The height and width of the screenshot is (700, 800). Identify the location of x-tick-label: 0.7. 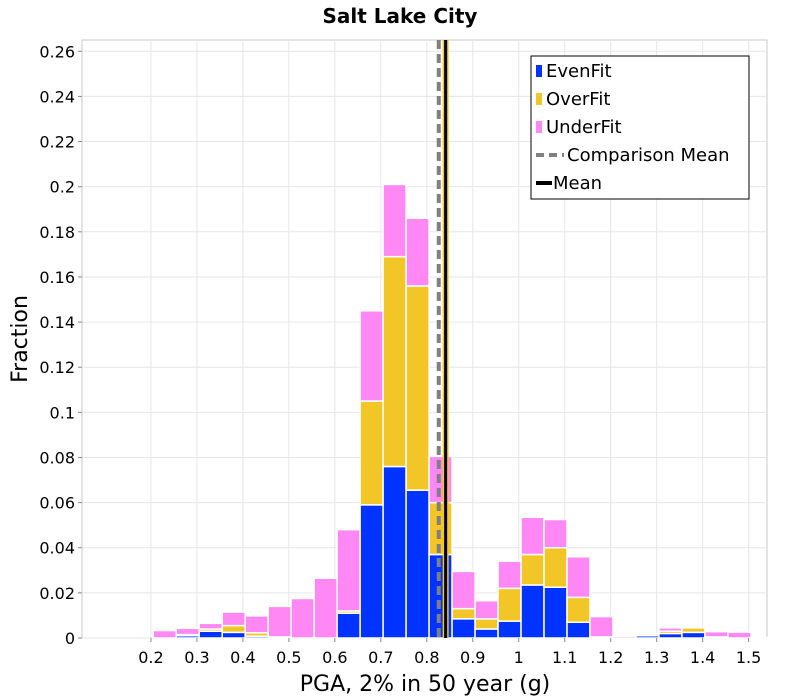
(380, 657).